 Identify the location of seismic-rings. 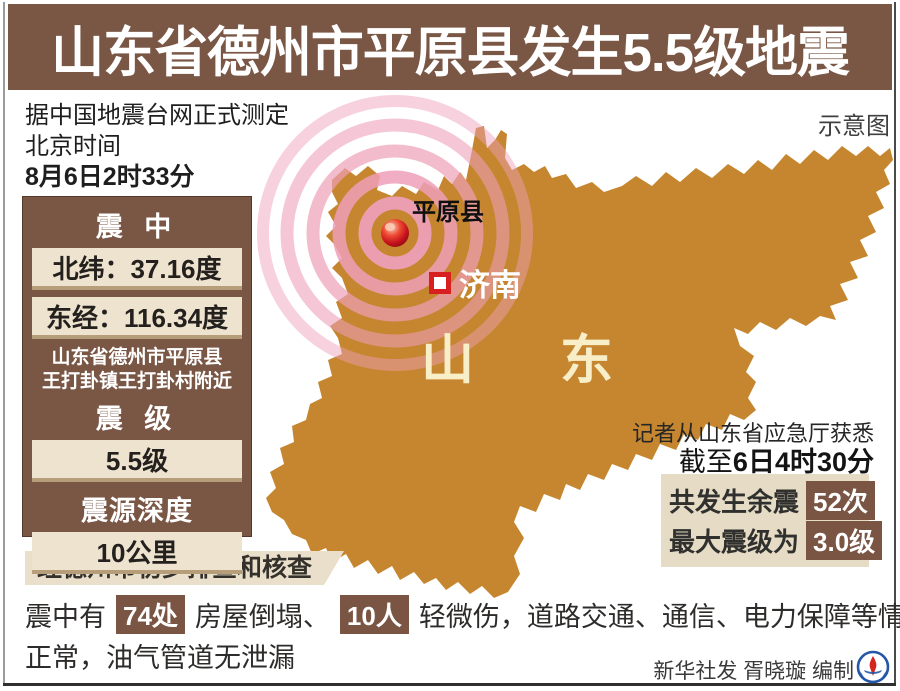
(395, 233).